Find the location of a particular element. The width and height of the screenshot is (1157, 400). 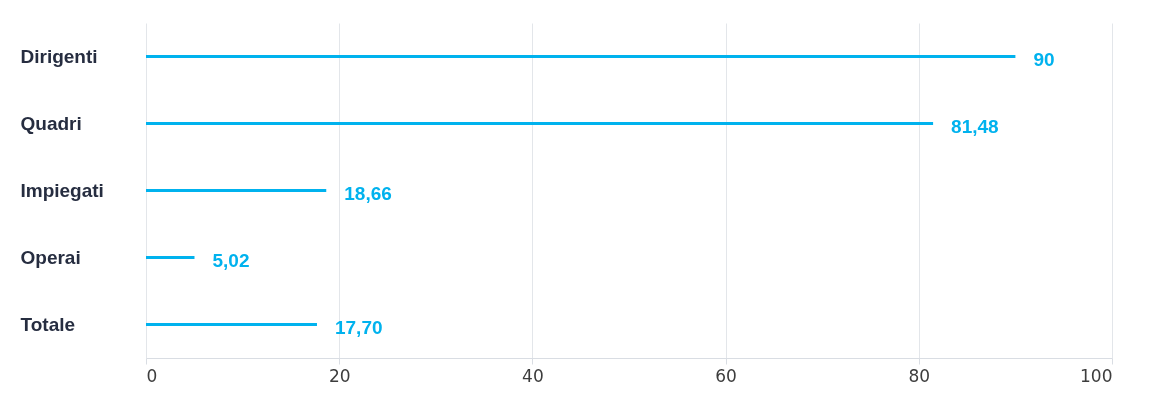

x-tick-label: 100 is located at coordinates (1096, 375).